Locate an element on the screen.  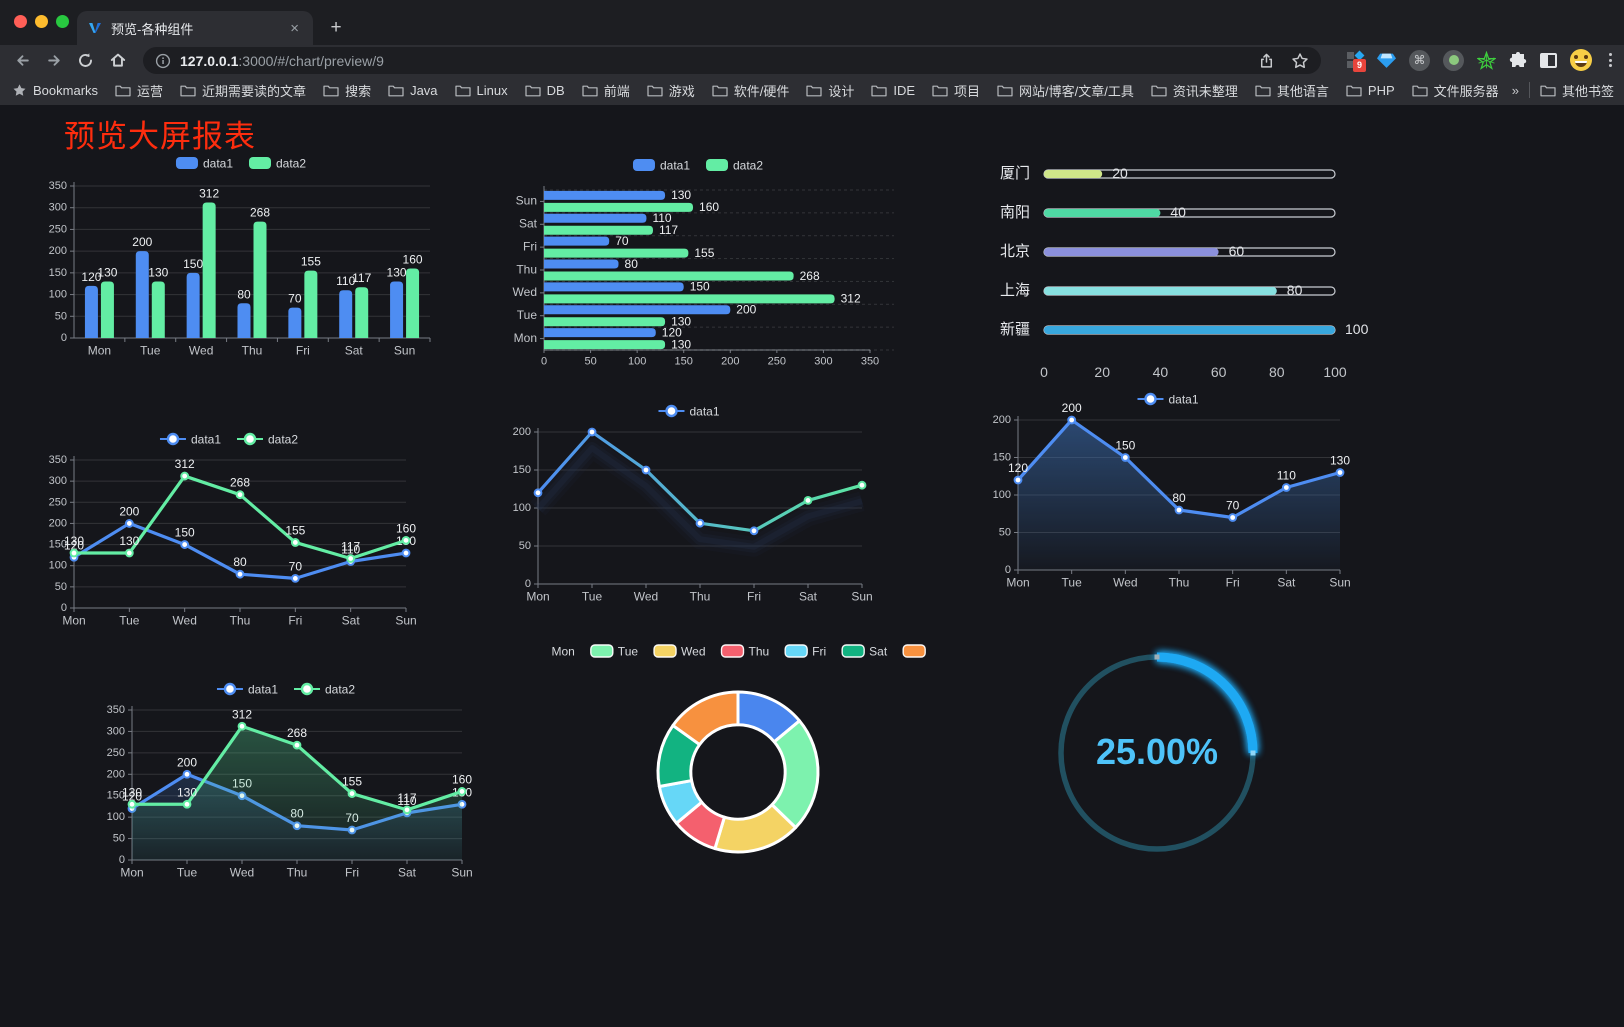
extensions-area: 9 ⌘ is located at coordinates (1481, 60).